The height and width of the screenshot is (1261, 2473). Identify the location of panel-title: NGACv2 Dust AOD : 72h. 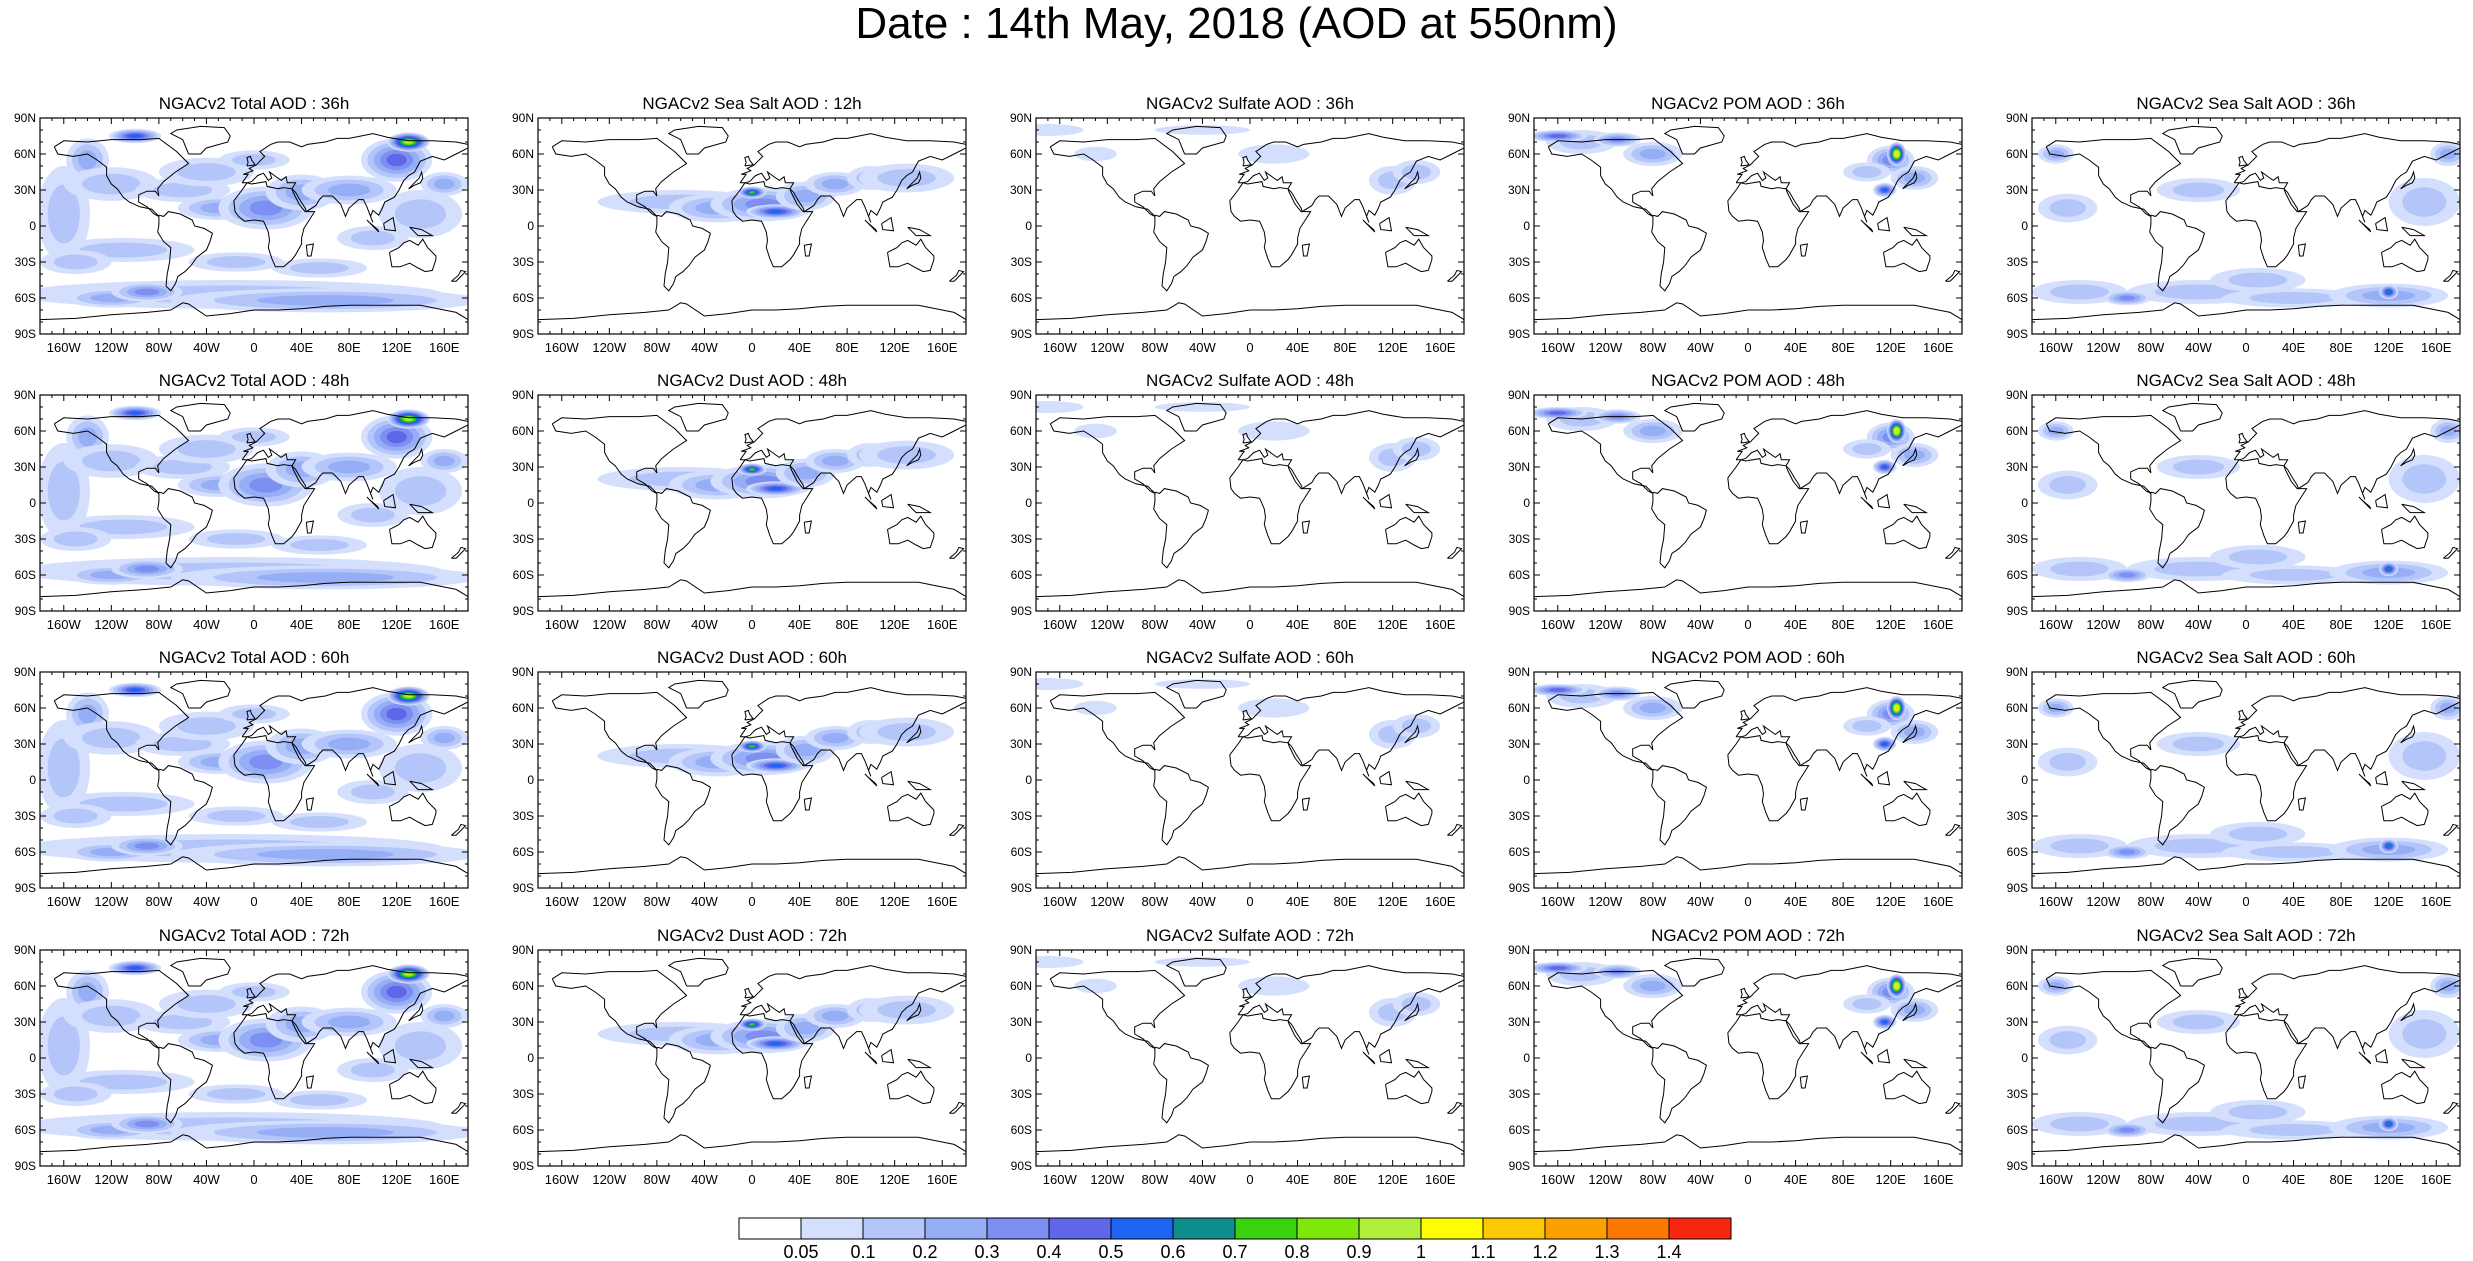
(752, 935).